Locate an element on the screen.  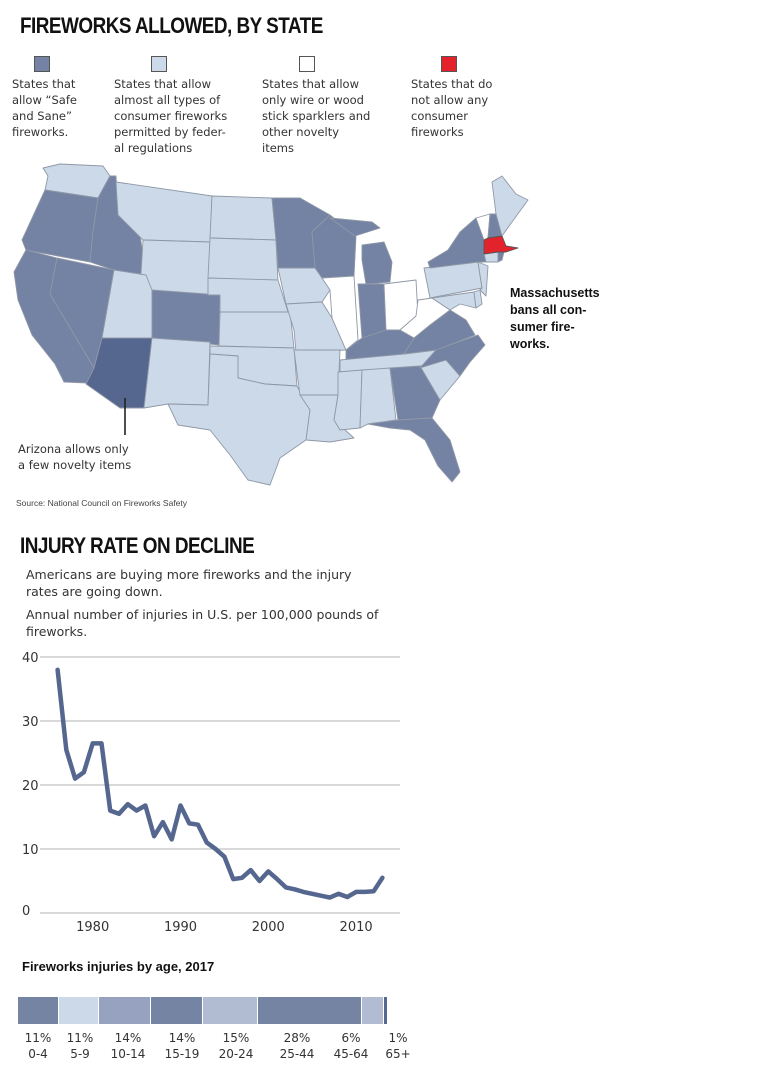
state-new-mexico is located at coordinates (177, 373).